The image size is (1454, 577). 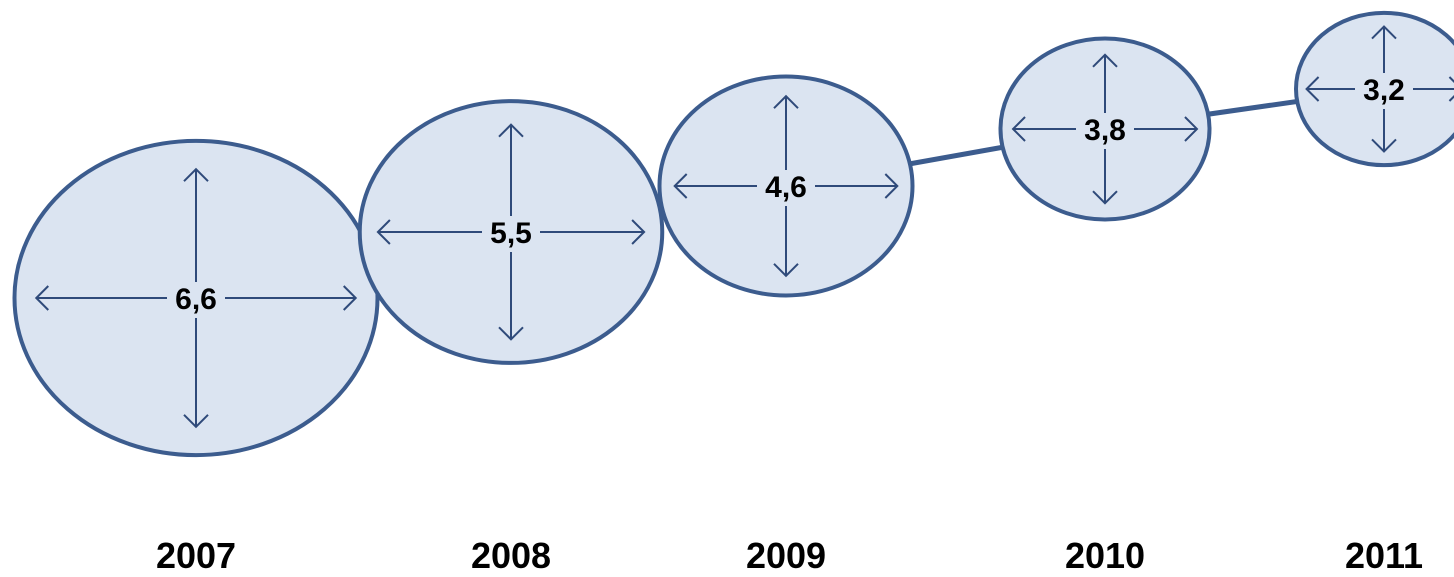 I want to click on year-label: 2007, so click(x=196, y=555).